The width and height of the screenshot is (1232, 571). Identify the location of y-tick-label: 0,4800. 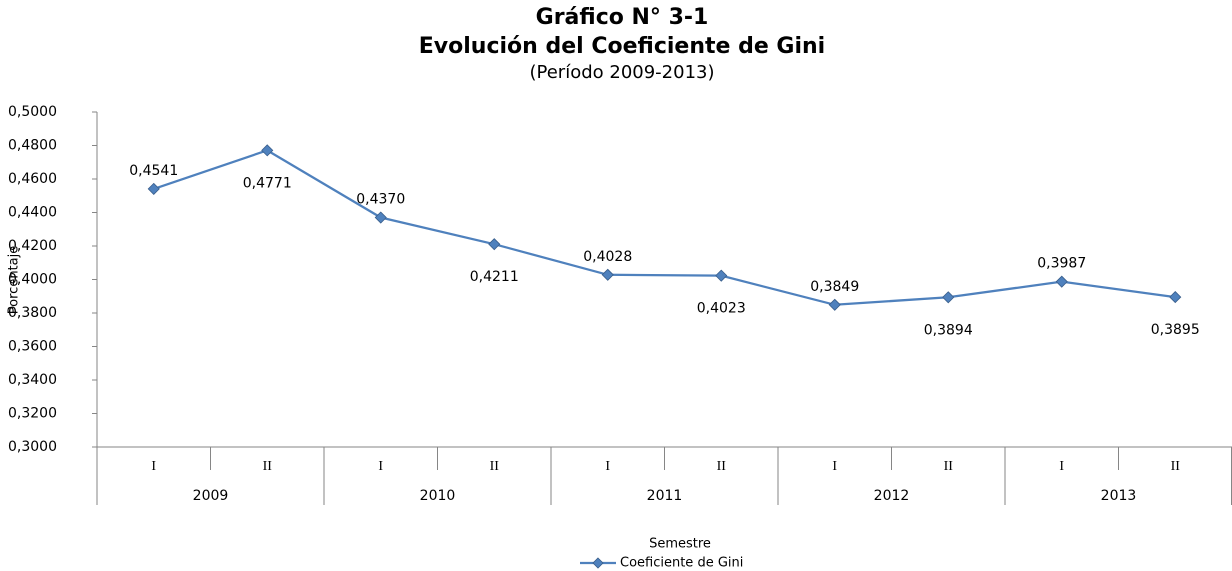
(32, 146).